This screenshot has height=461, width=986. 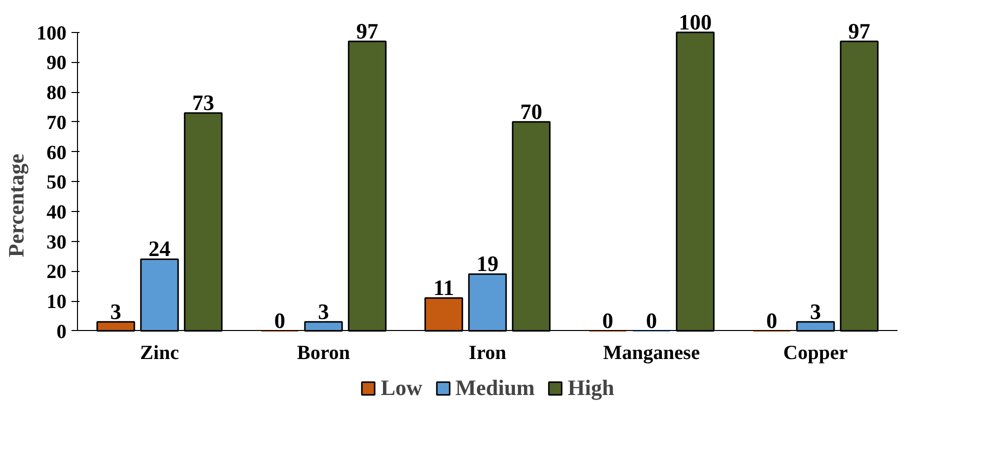 I want to click on y-tick-label: 10, so click(x=56, y=302).